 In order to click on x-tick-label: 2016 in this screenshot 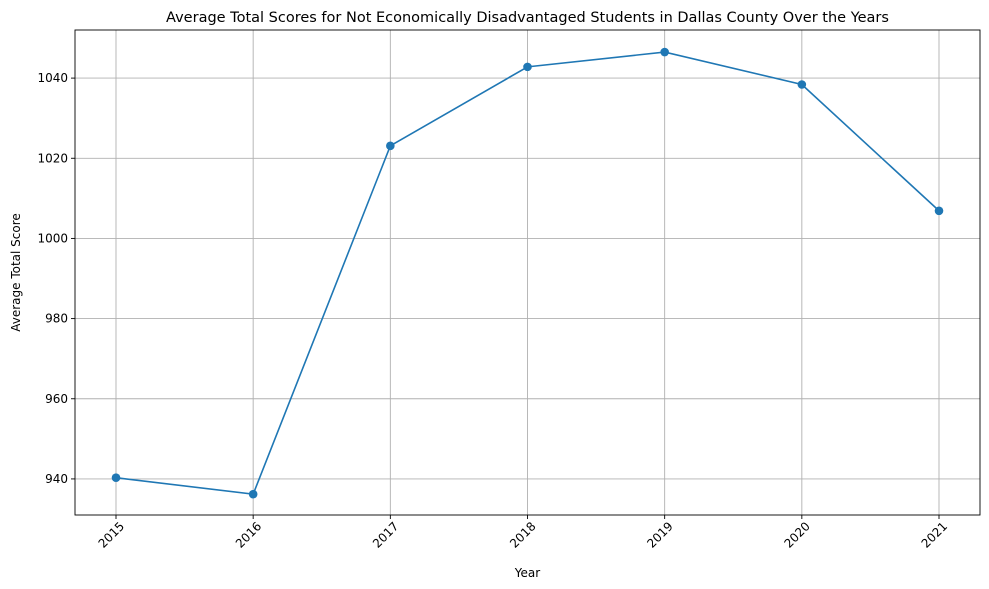, I will do `click(248, 534)`.